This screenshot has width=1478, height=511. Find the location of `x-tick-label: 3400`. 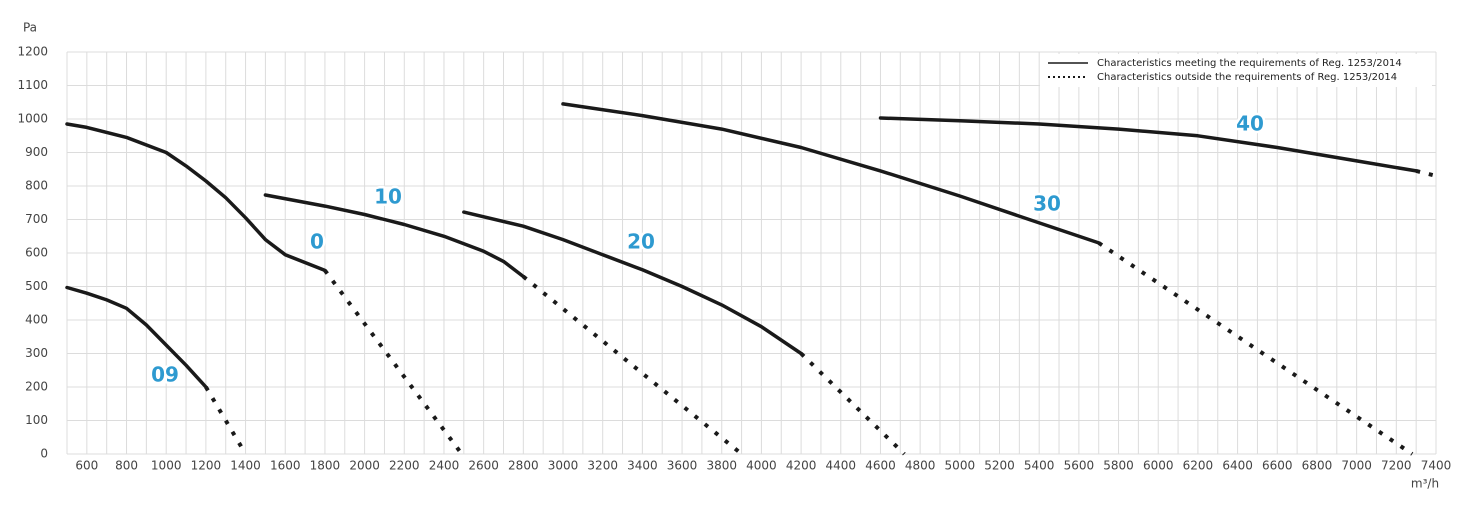

x-tick-label: 3400 is located at coordinates (642, 466).